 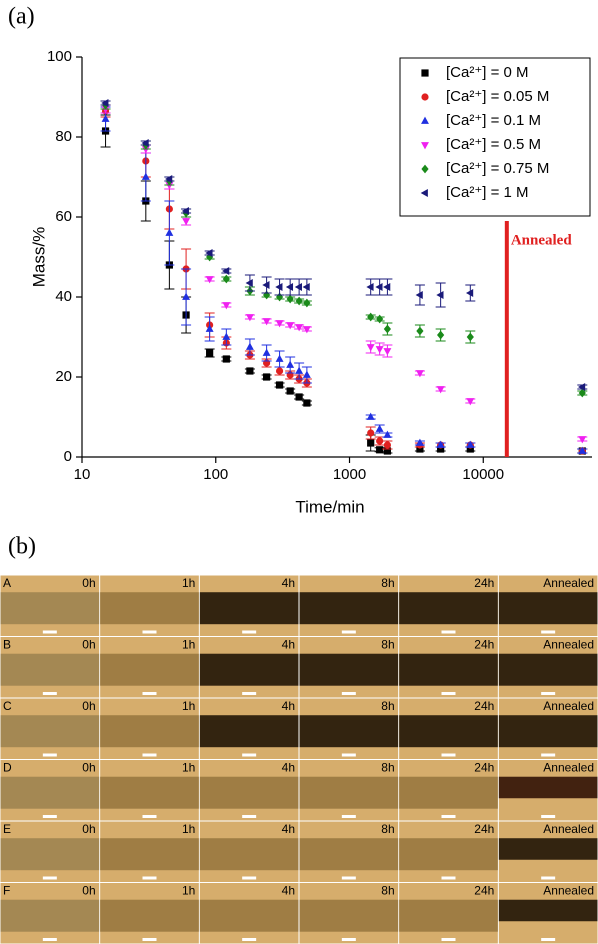 I want to click on row-label: B, so click(x=7, y=645).